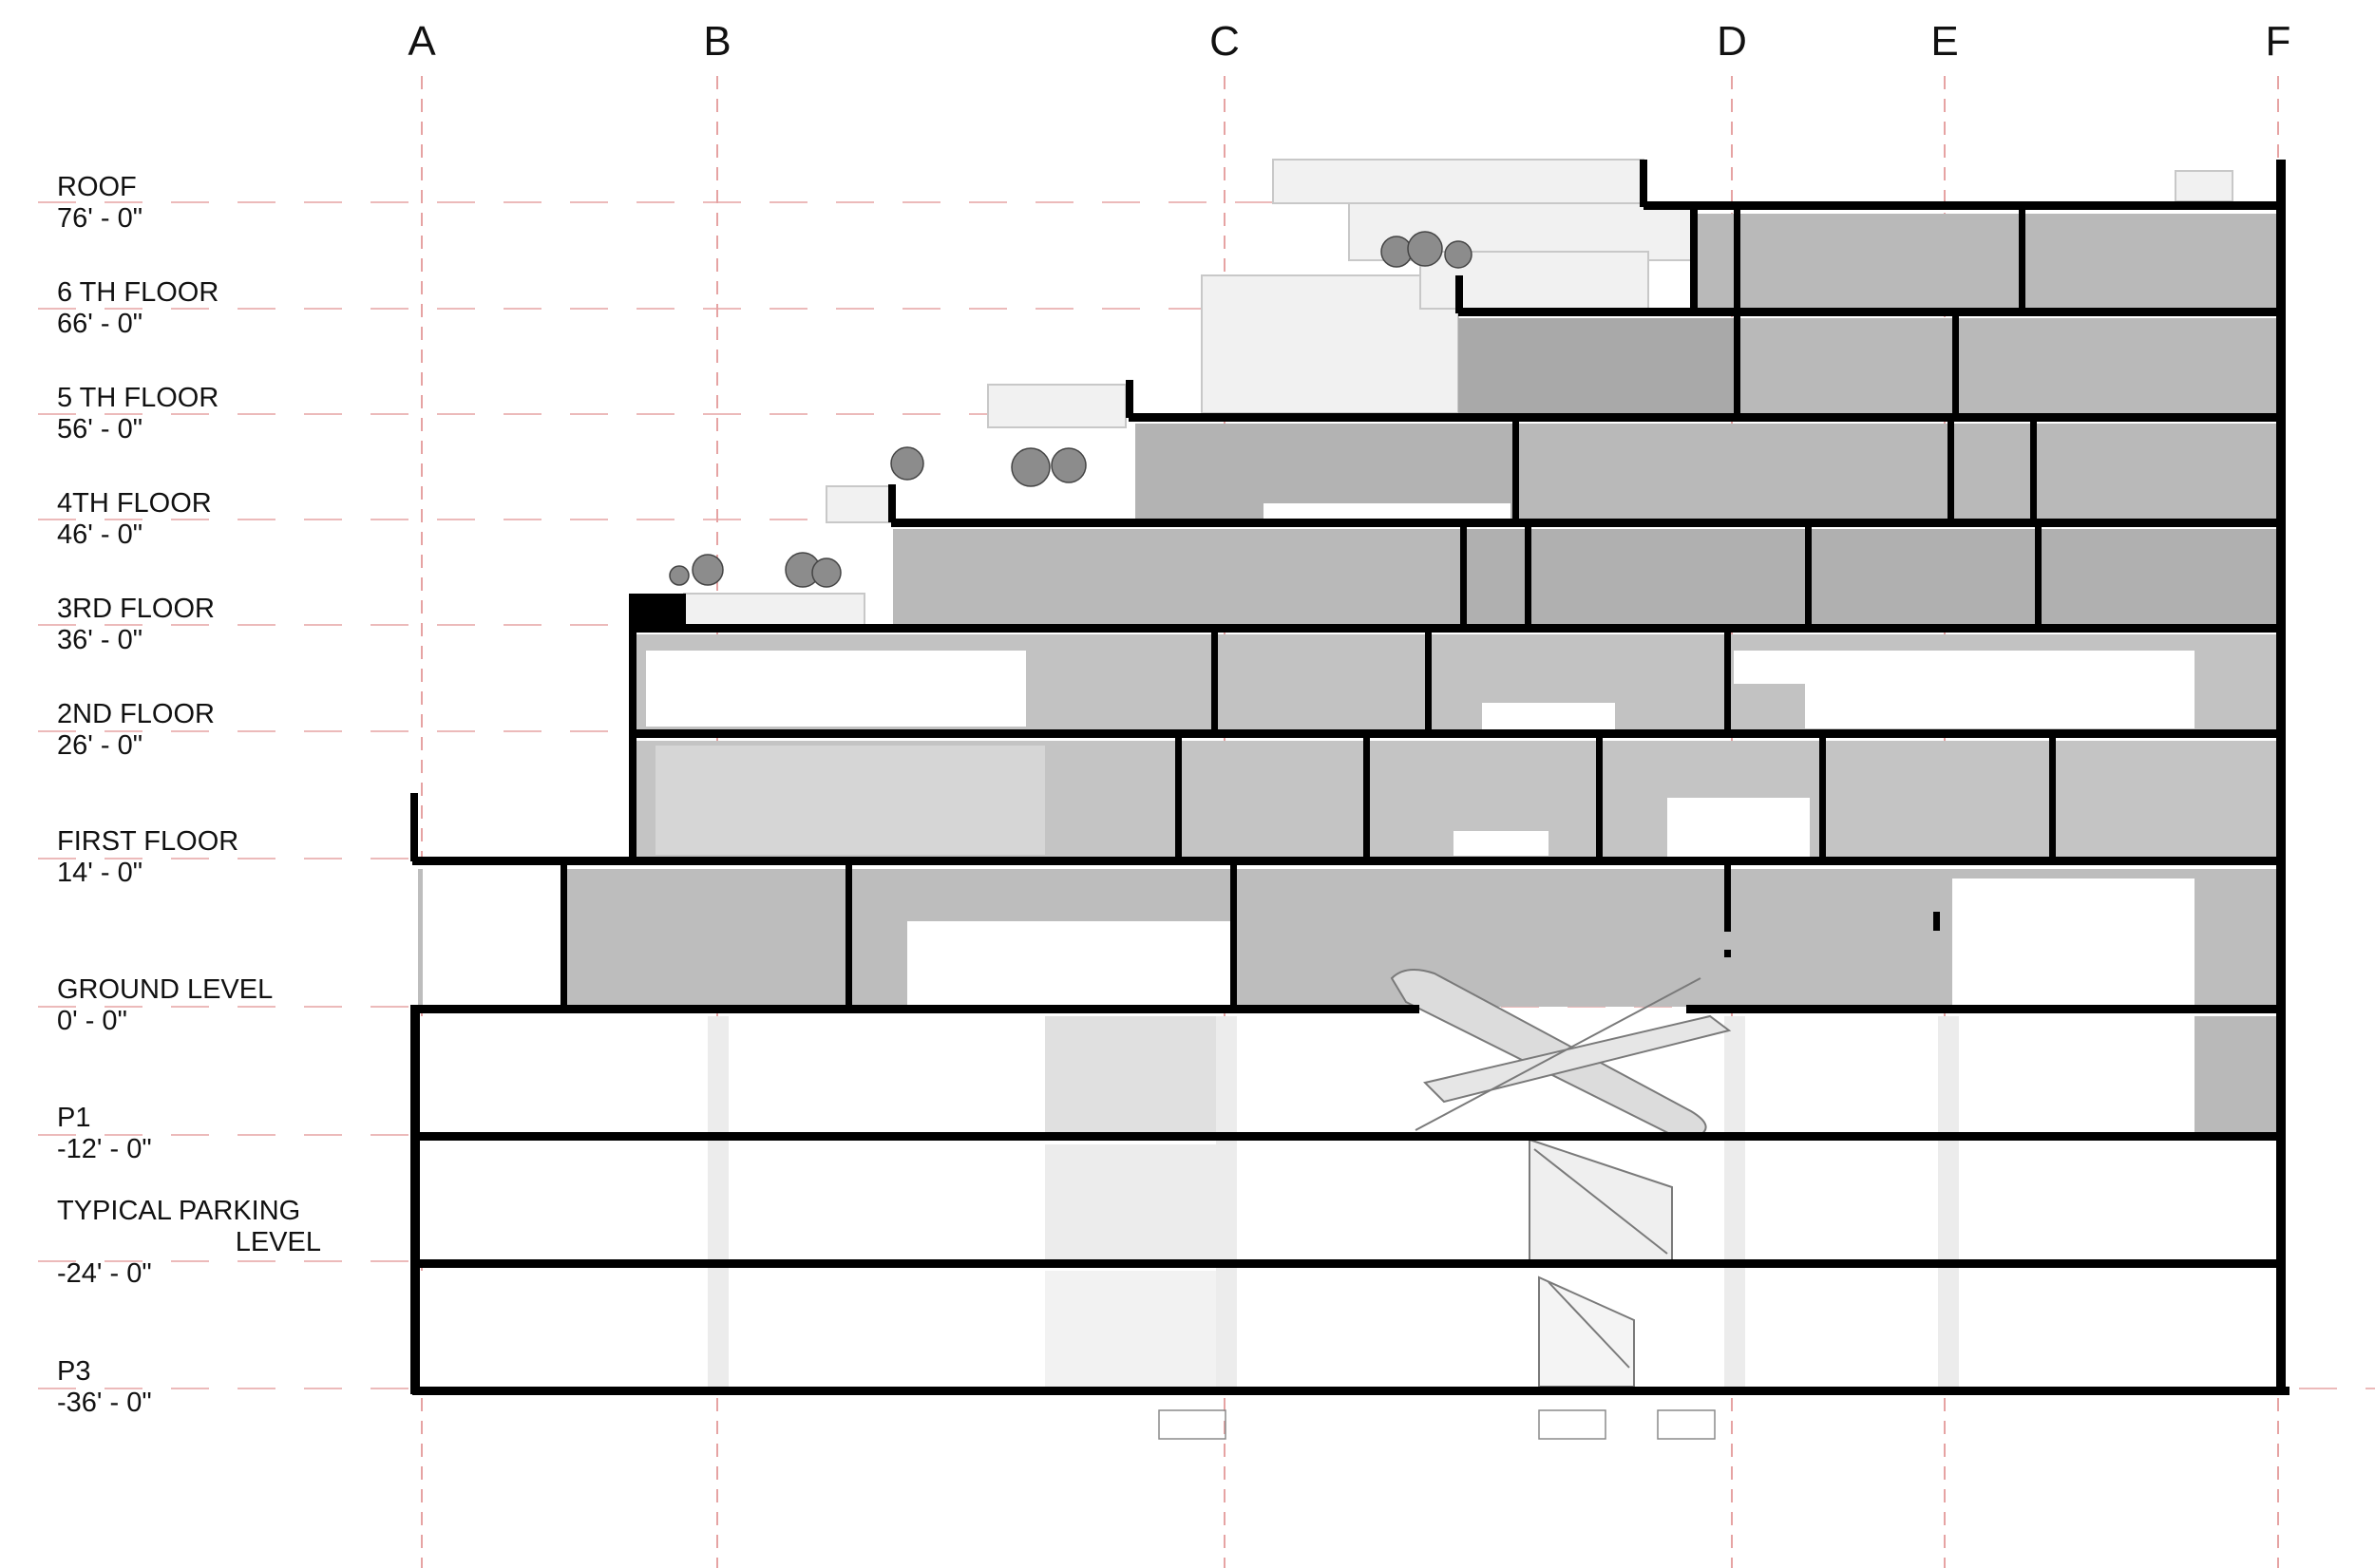 The image size is (2375, 1568). I want to click on level-elevation: 36' - 0", so click(99, 640).